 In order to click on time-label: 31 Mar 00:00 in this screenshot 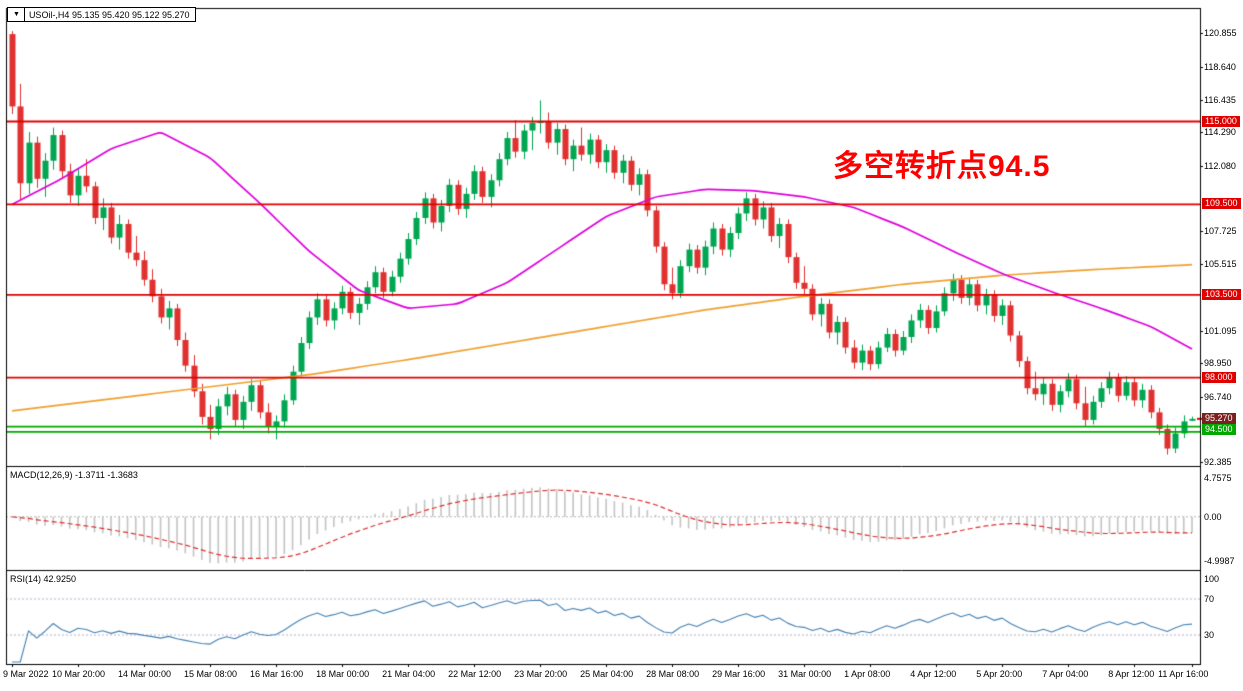, I will do `click(805, 674)`.